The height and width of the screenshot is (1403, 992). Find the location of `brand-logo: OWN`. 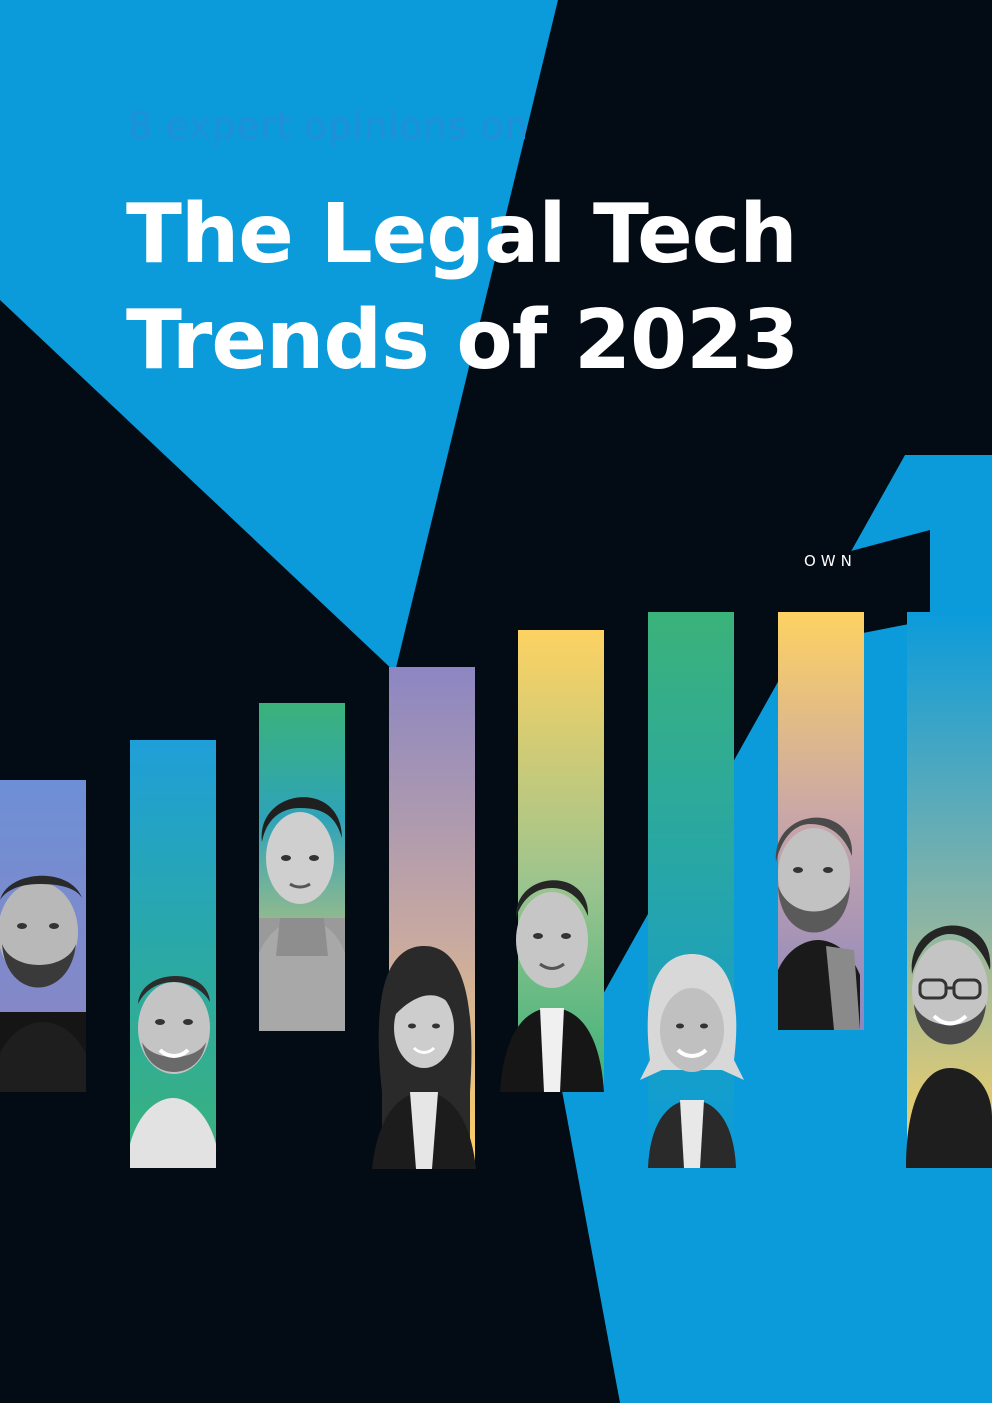

brand-logo: OWN is located at coordinates (830, 561).